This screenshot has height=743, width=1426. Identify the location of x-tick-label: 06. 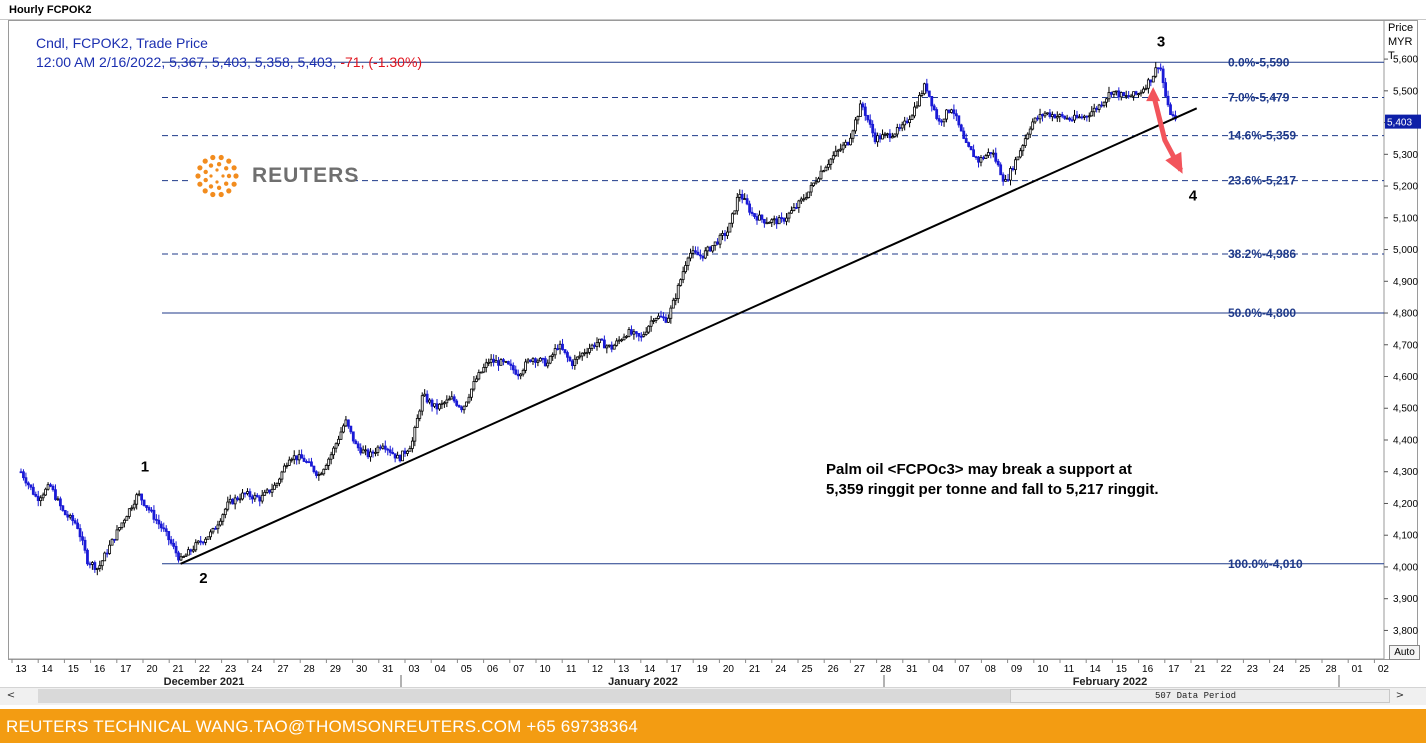
(493, 669).